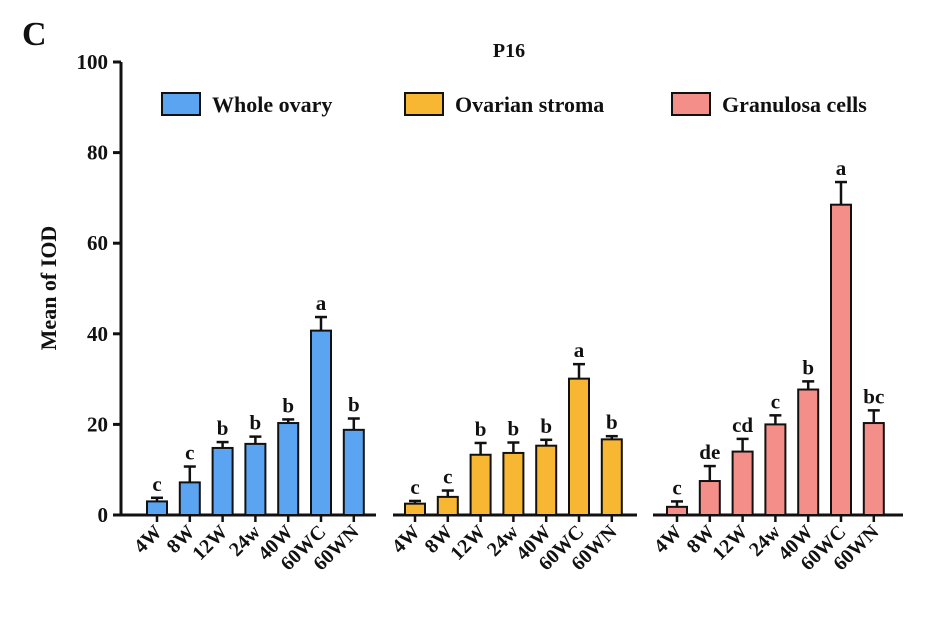  Describe the element at coordinates (93, 62) in the screenshot. I see `y-tick-label: 100` at that location.